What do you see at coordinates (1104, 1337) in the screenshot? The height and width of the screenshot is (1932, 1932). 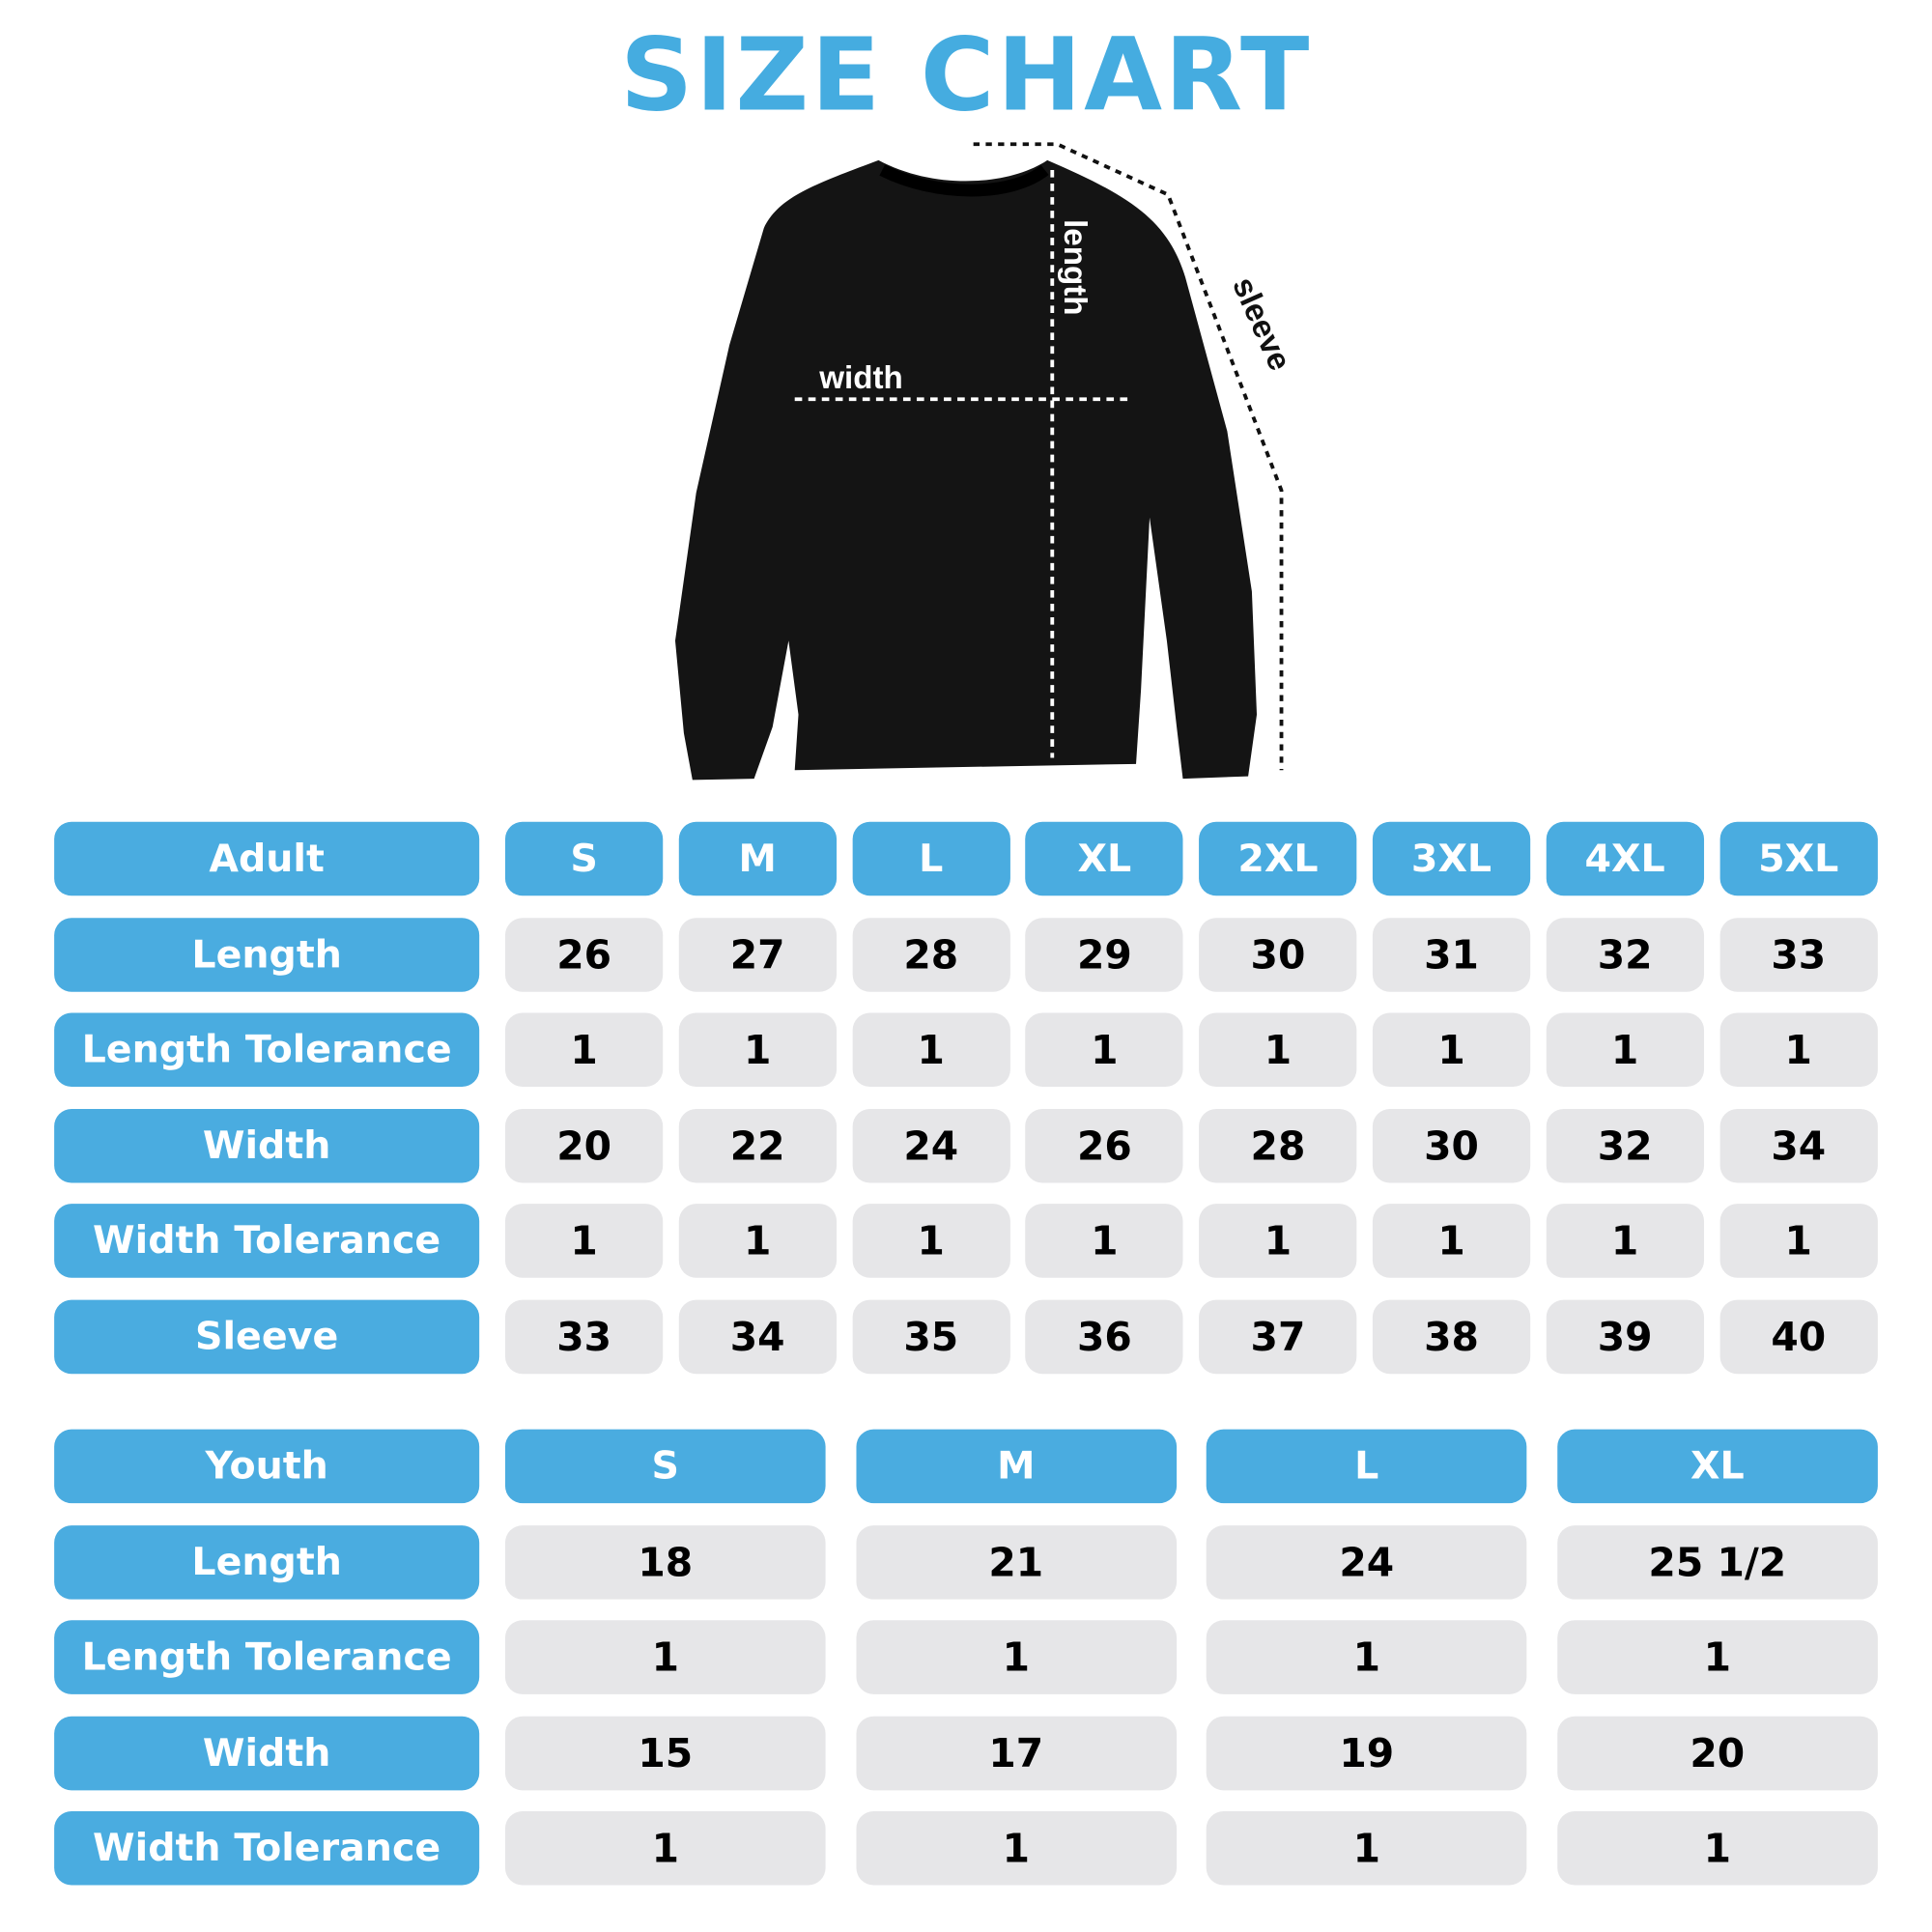 I see `adult-value-cell: 36` at bounding box center [1104, 1337].